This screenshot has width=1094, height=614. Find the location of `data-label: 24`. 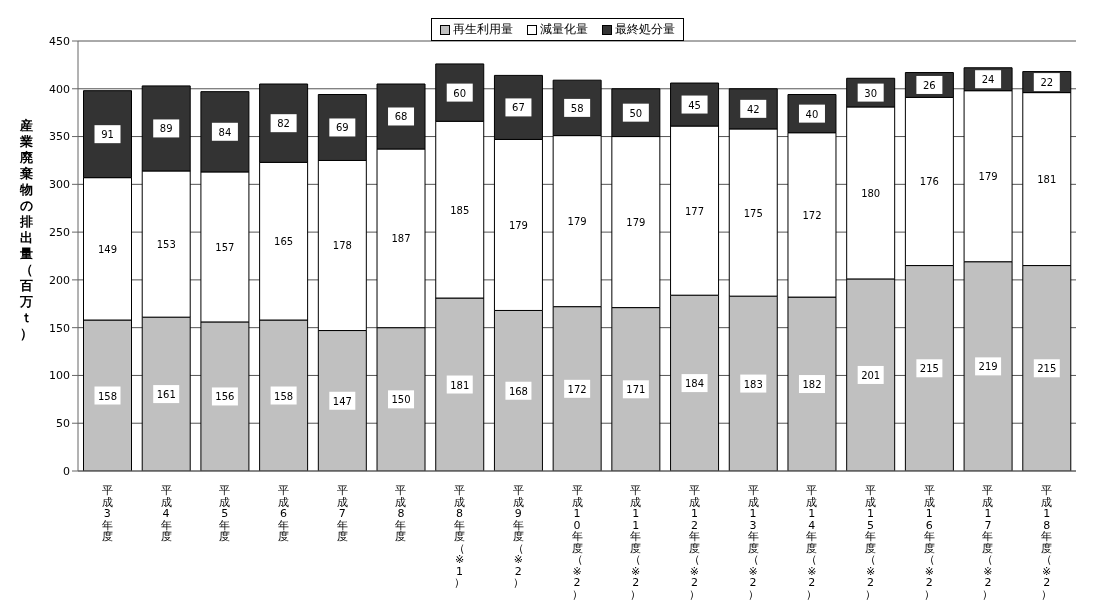

data-label: 24 is located at coordinates (988, 80).